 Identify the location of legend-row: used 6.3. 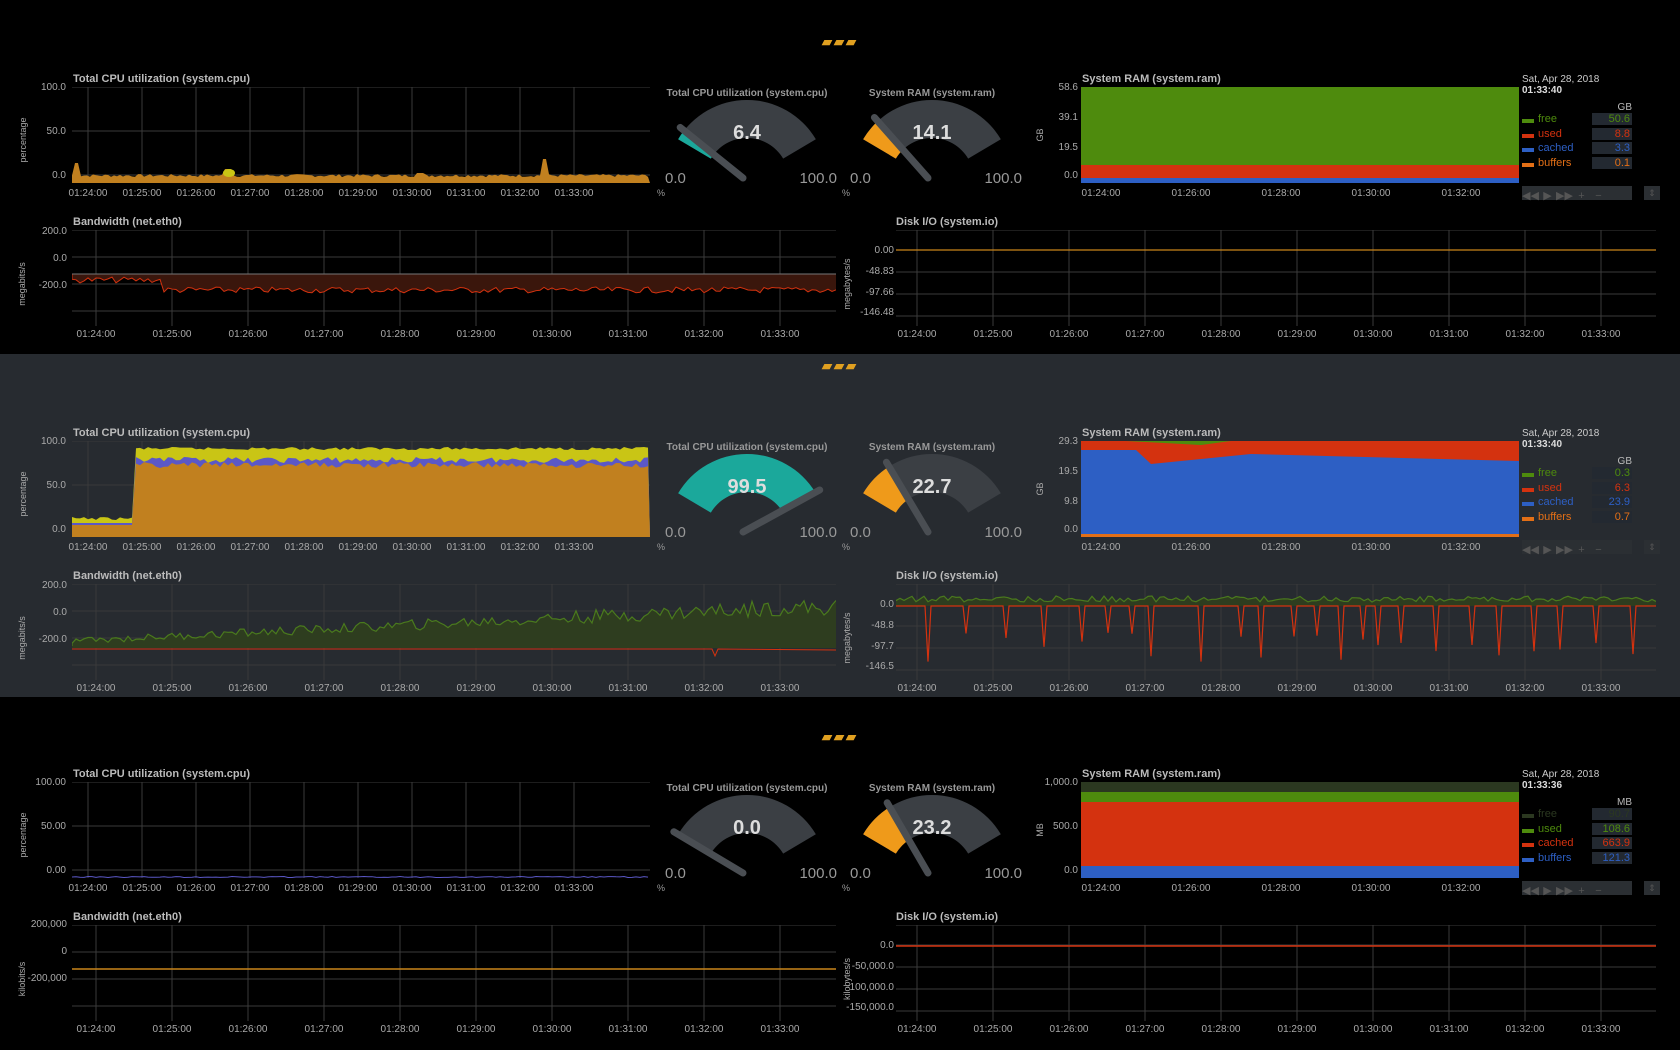
(1577, 489).